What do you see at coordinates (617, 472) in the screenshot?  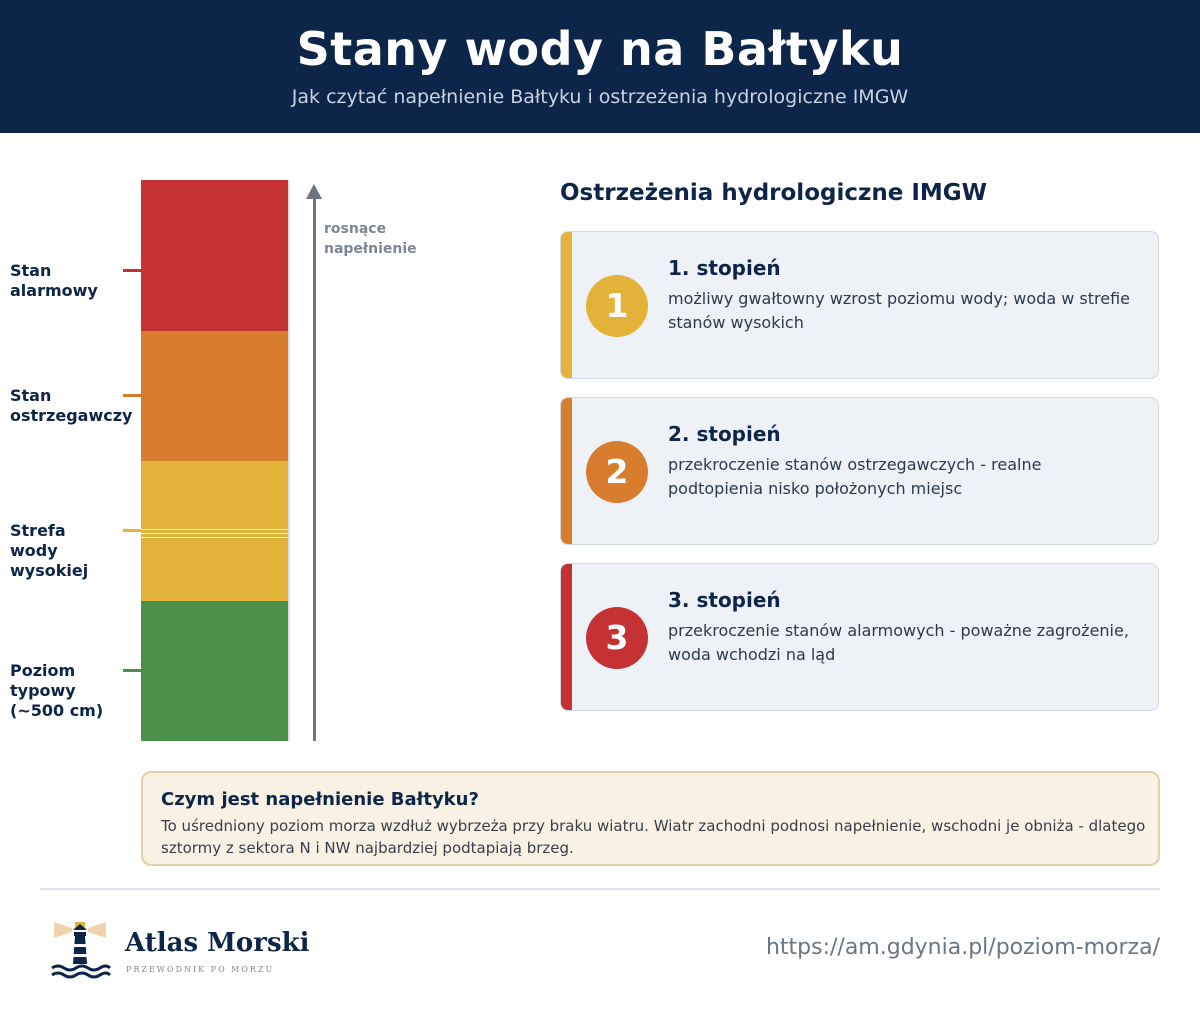 I see `number-badge: 2` at bounding box center [617, 472].